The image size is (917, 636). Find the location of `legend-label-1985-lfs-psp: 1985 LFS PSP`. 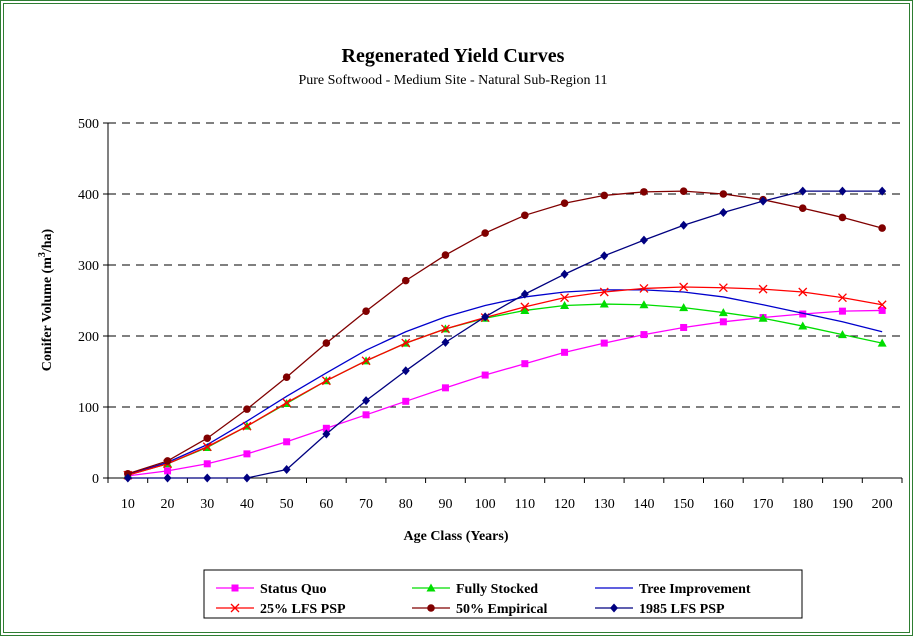

legend-label-1985-lfs-psp: 1985 LFS PSP is located at coordinates (682, 609).